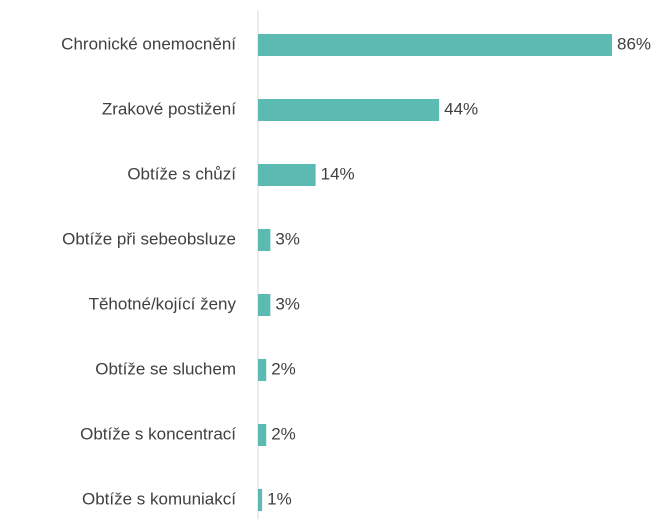  What do you see at coordinates (163, 303) in the screenshot?
I see `category-label: Těhotné/kojící ženy` at bounding box center [163, 303].